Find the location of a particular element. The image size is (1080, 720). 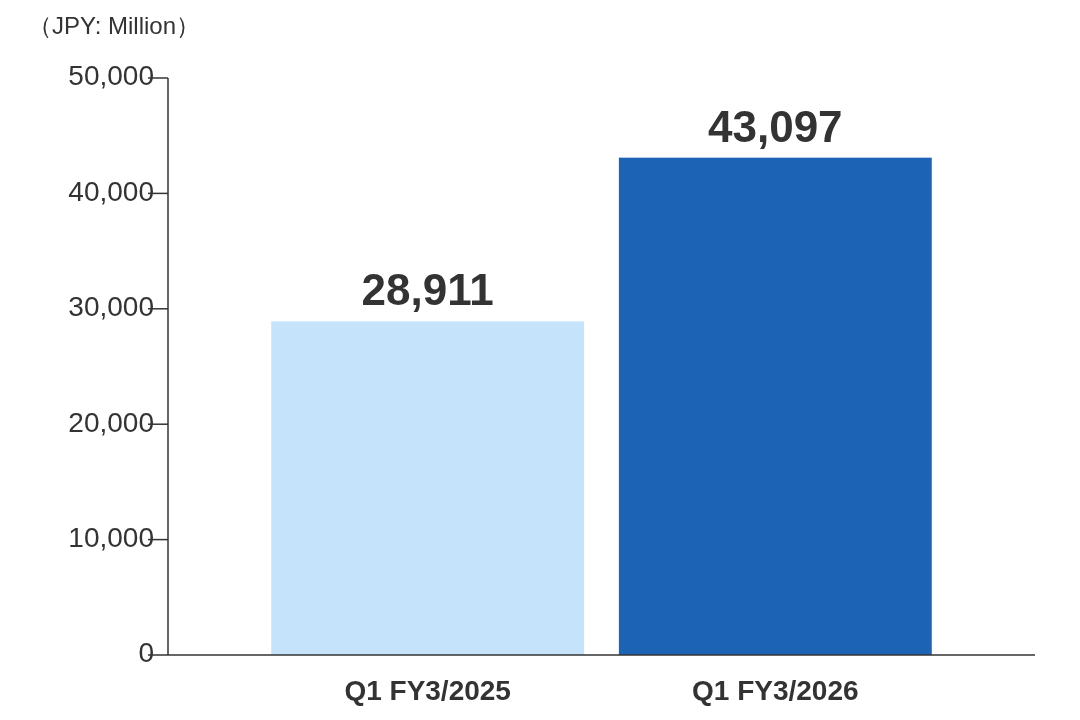

y-tick-label: 40,000 is located at coordinates (111, 191).